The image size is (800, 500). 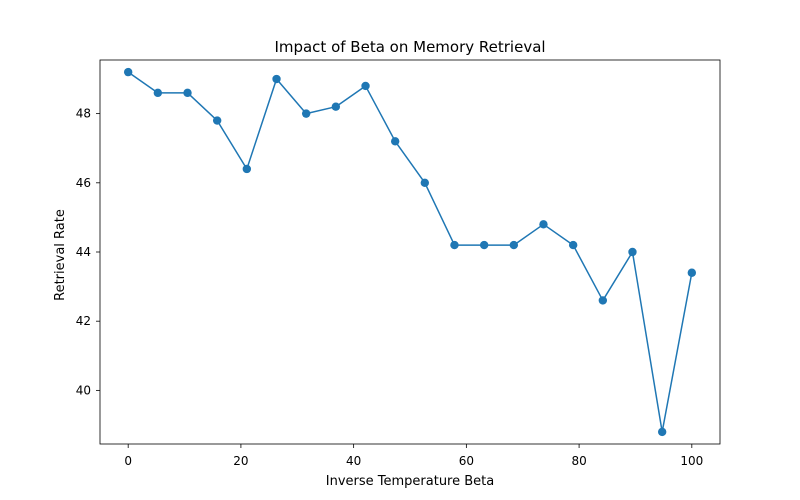 What do you see at coordinates (83, 252) in the screenshot?
I see `y-tick-label: 44` at bounding box center [83, 252].